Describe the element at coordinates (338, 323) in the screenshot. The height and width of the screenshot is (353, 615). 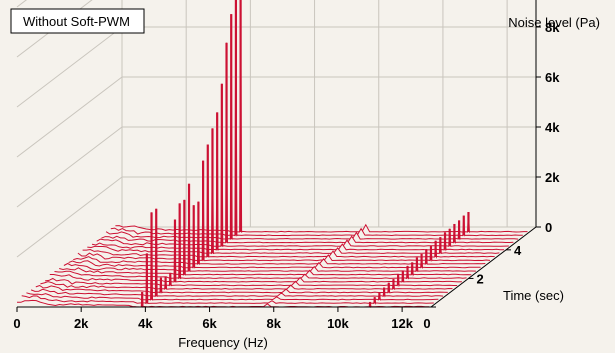
I see `x-tick-label: 10k` at that location.